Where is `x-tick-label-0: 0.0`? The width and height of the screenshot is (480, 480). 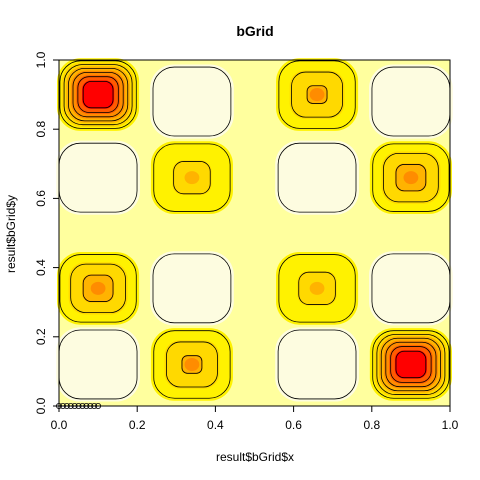 x-tick-label-0: 0.0 is located at coordinates (59, 425).